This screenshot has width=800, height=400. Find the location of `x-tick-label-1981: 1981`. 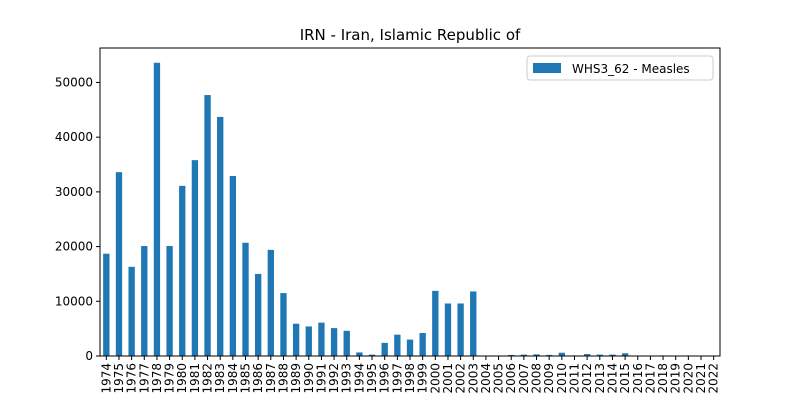

x-tick-label-1981: 1981 is located at coordinates (195, 378).